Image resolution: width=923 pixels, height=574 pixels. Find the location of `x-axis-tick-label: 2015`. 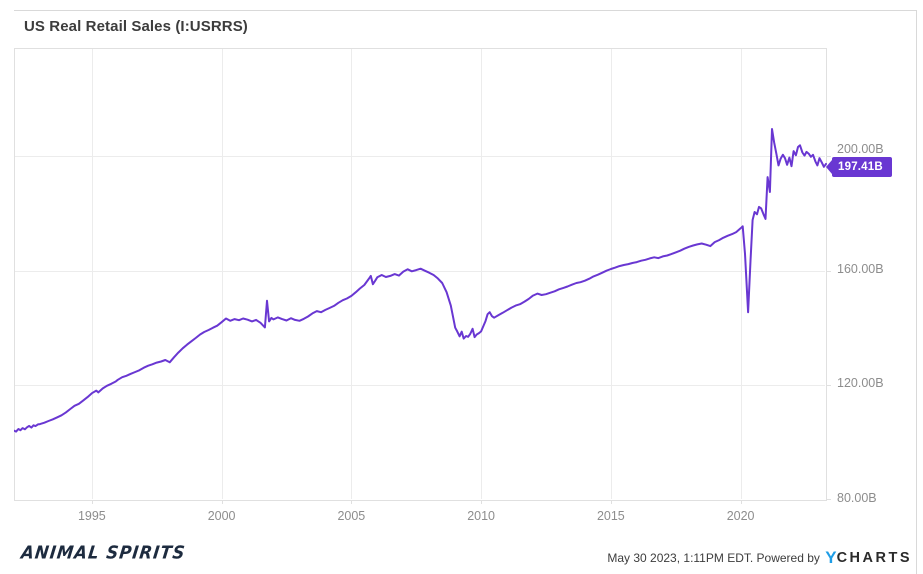

x-axis-tick-label: 2015 is located at coordinates (610, 516).